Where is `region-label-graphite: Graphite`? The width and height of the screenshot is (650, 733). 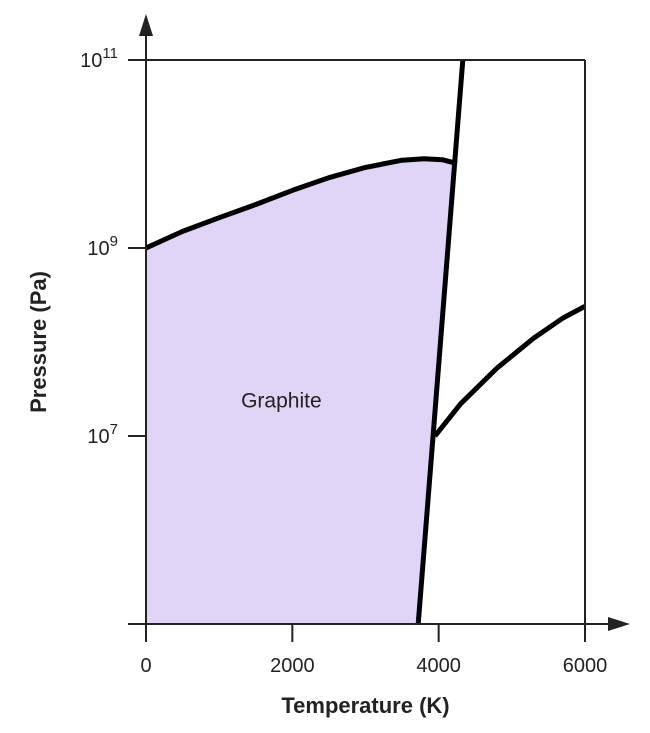 region-label-graphite: Graphite is located at coordinates (281, 401).